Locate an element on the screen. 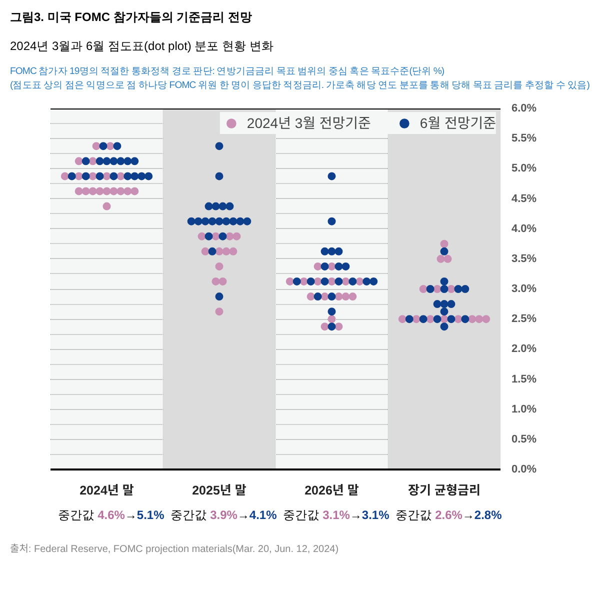 This screenshot has width=600, height=604. y-tick-label: 2.0% is located at coordinates (524, 349).